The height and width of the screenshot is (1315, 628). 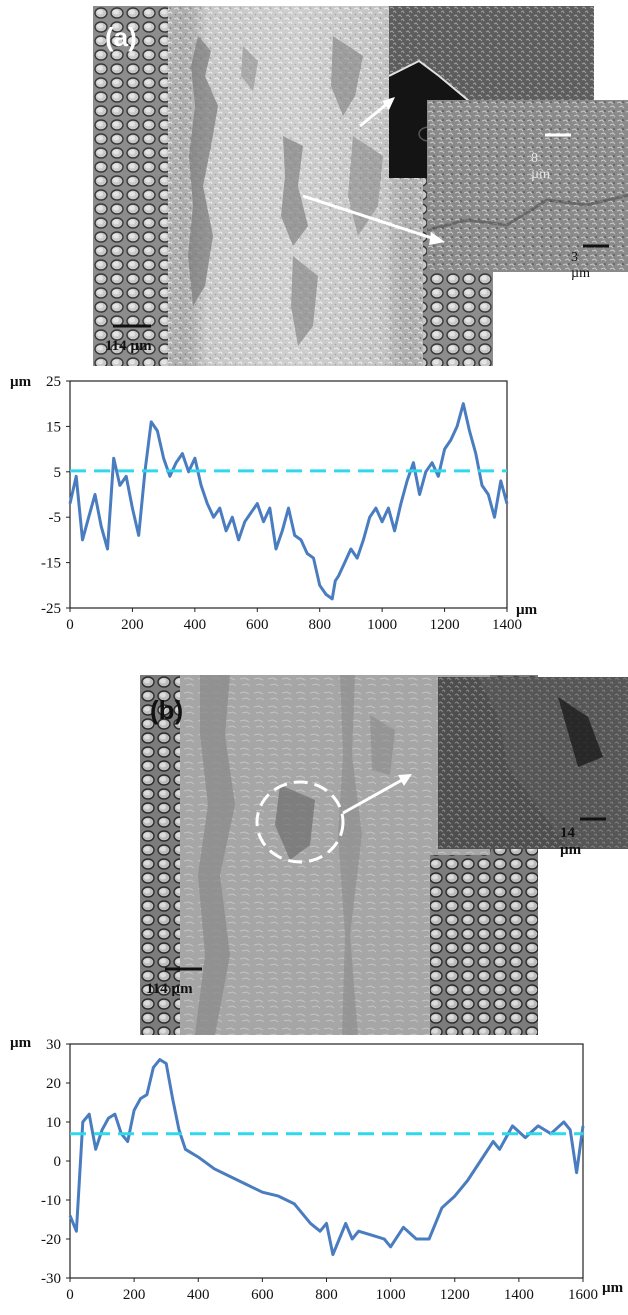 What do you see at coordinates (198, 1295) in the screenshot?
I see `chart-b-xtick-label-2: 400` at bounding box center [198, 1295].